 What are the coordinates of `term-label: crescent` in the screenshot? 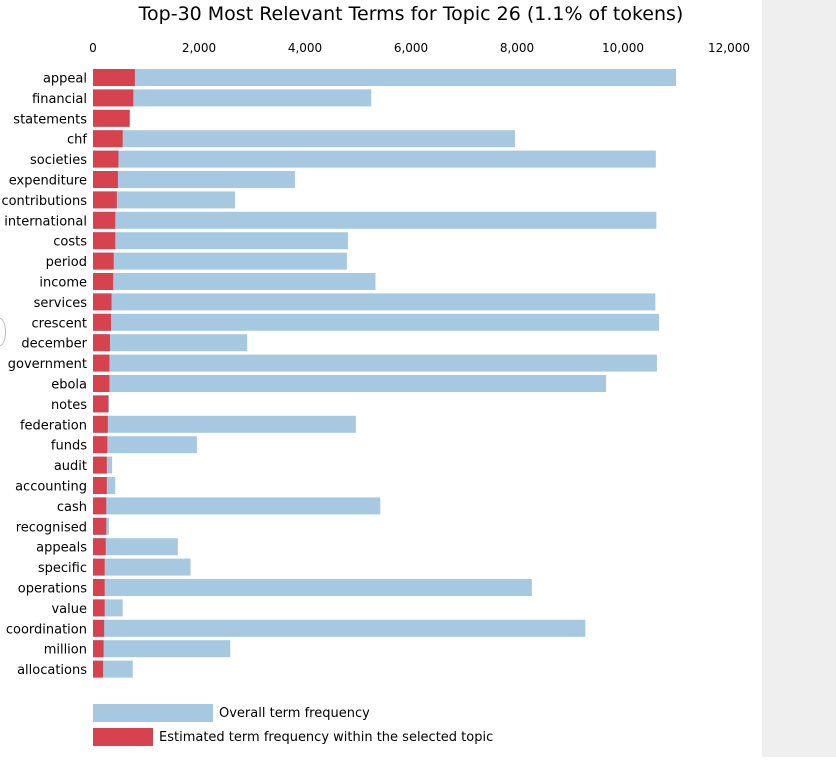 It's located at (59, 323).